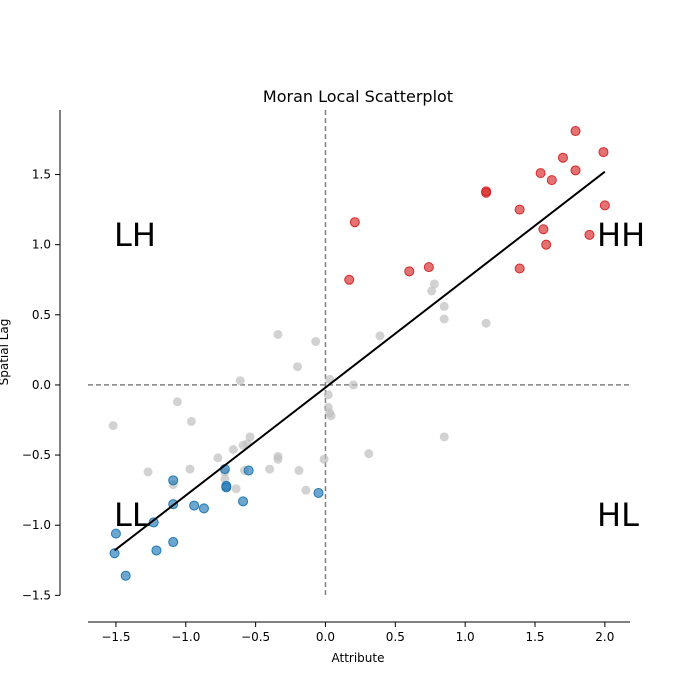 This screenshot has width=700, height=700. Describe the element at coordinates (115, 637) in the screenshot. I see `x-tick-label: −1.5` at that location.